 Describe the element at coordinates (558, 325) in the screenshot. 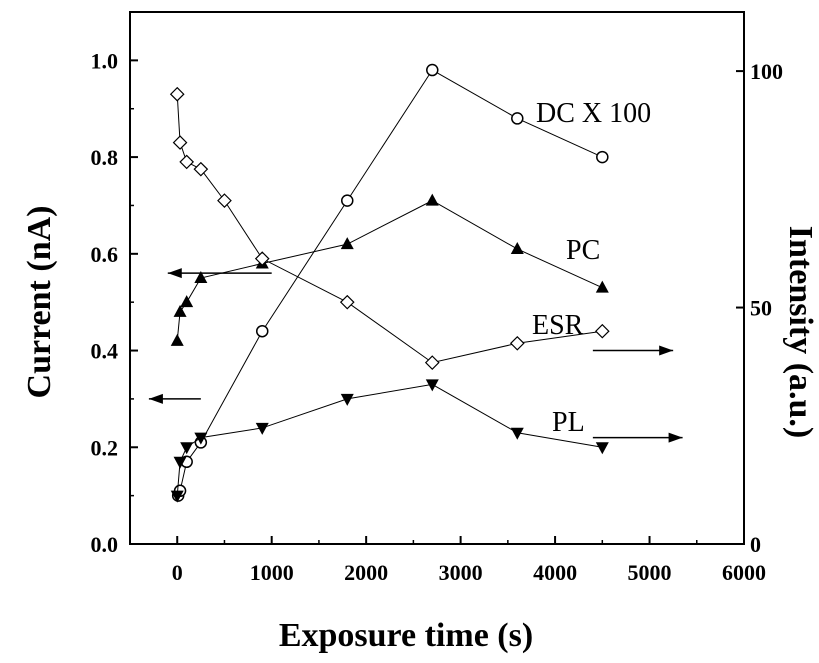

I see `series-label: ESR` at that location.